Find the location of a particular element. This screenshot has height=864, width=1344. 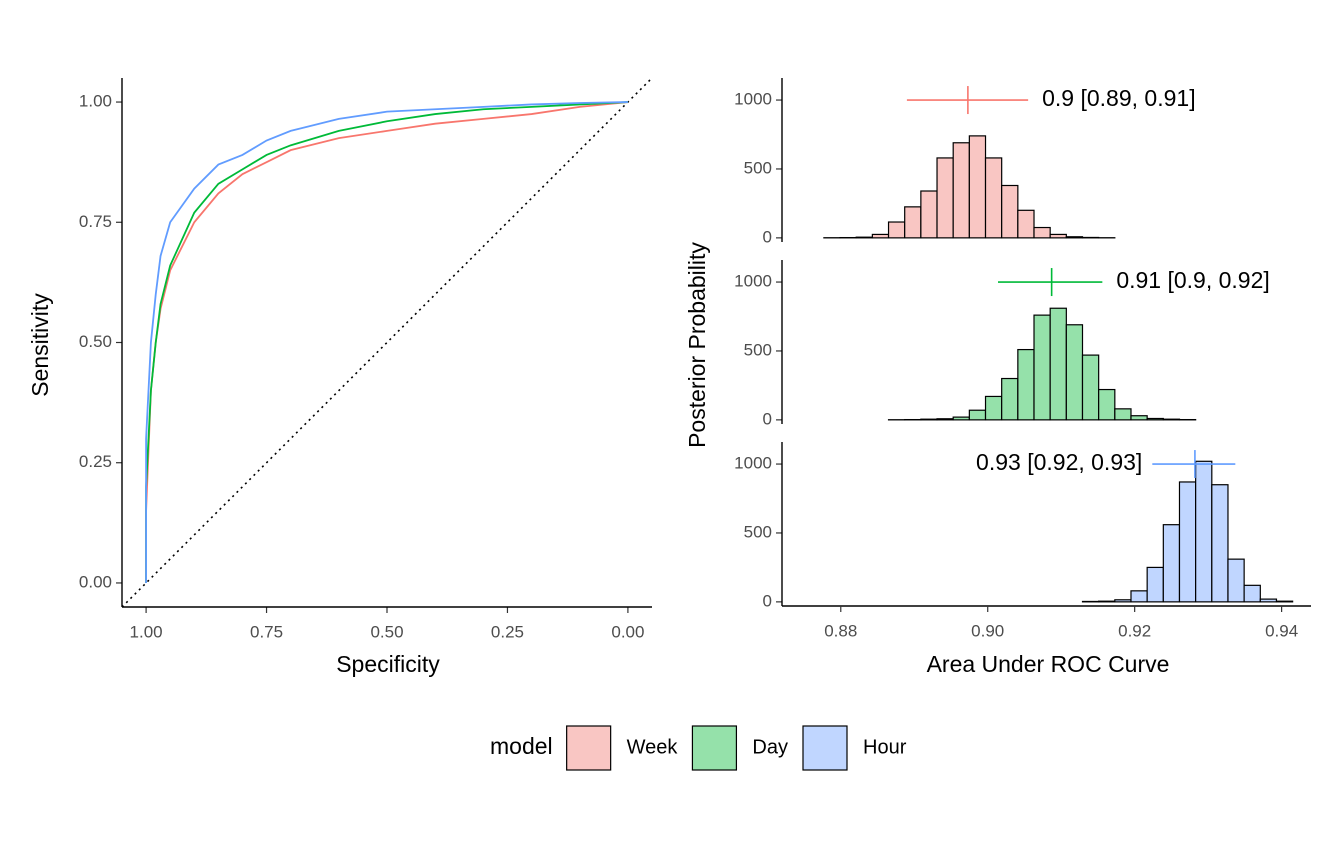

y-axis-title: Sensitivity is located at coordinates (40, 345).